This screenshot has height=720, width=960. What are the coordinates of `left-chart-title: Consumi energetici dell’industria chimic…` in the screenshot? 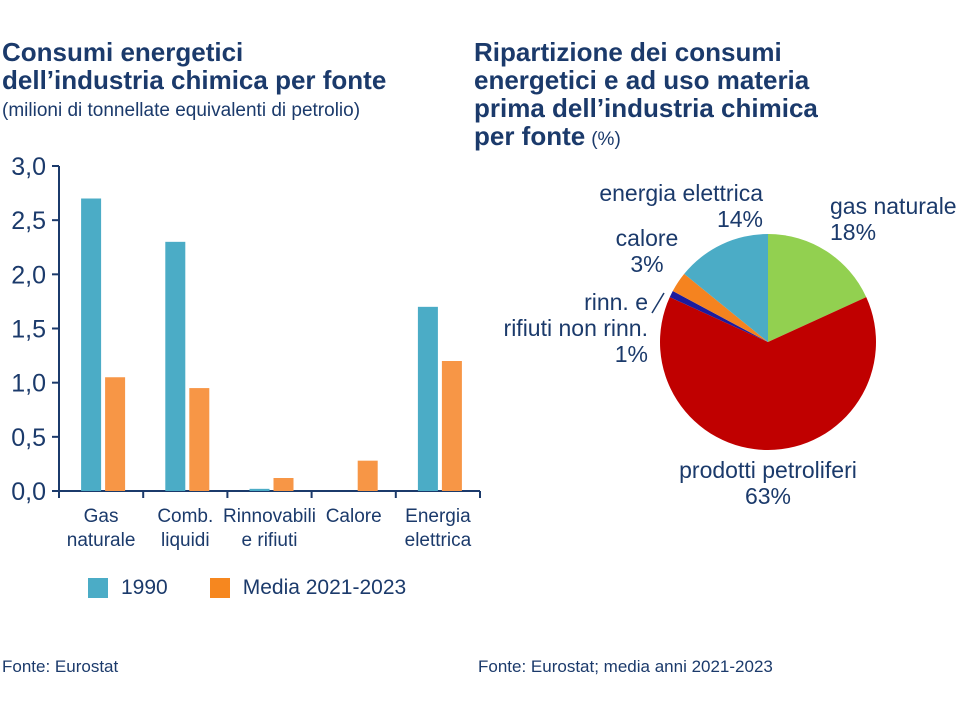 It's located at (194, 66).